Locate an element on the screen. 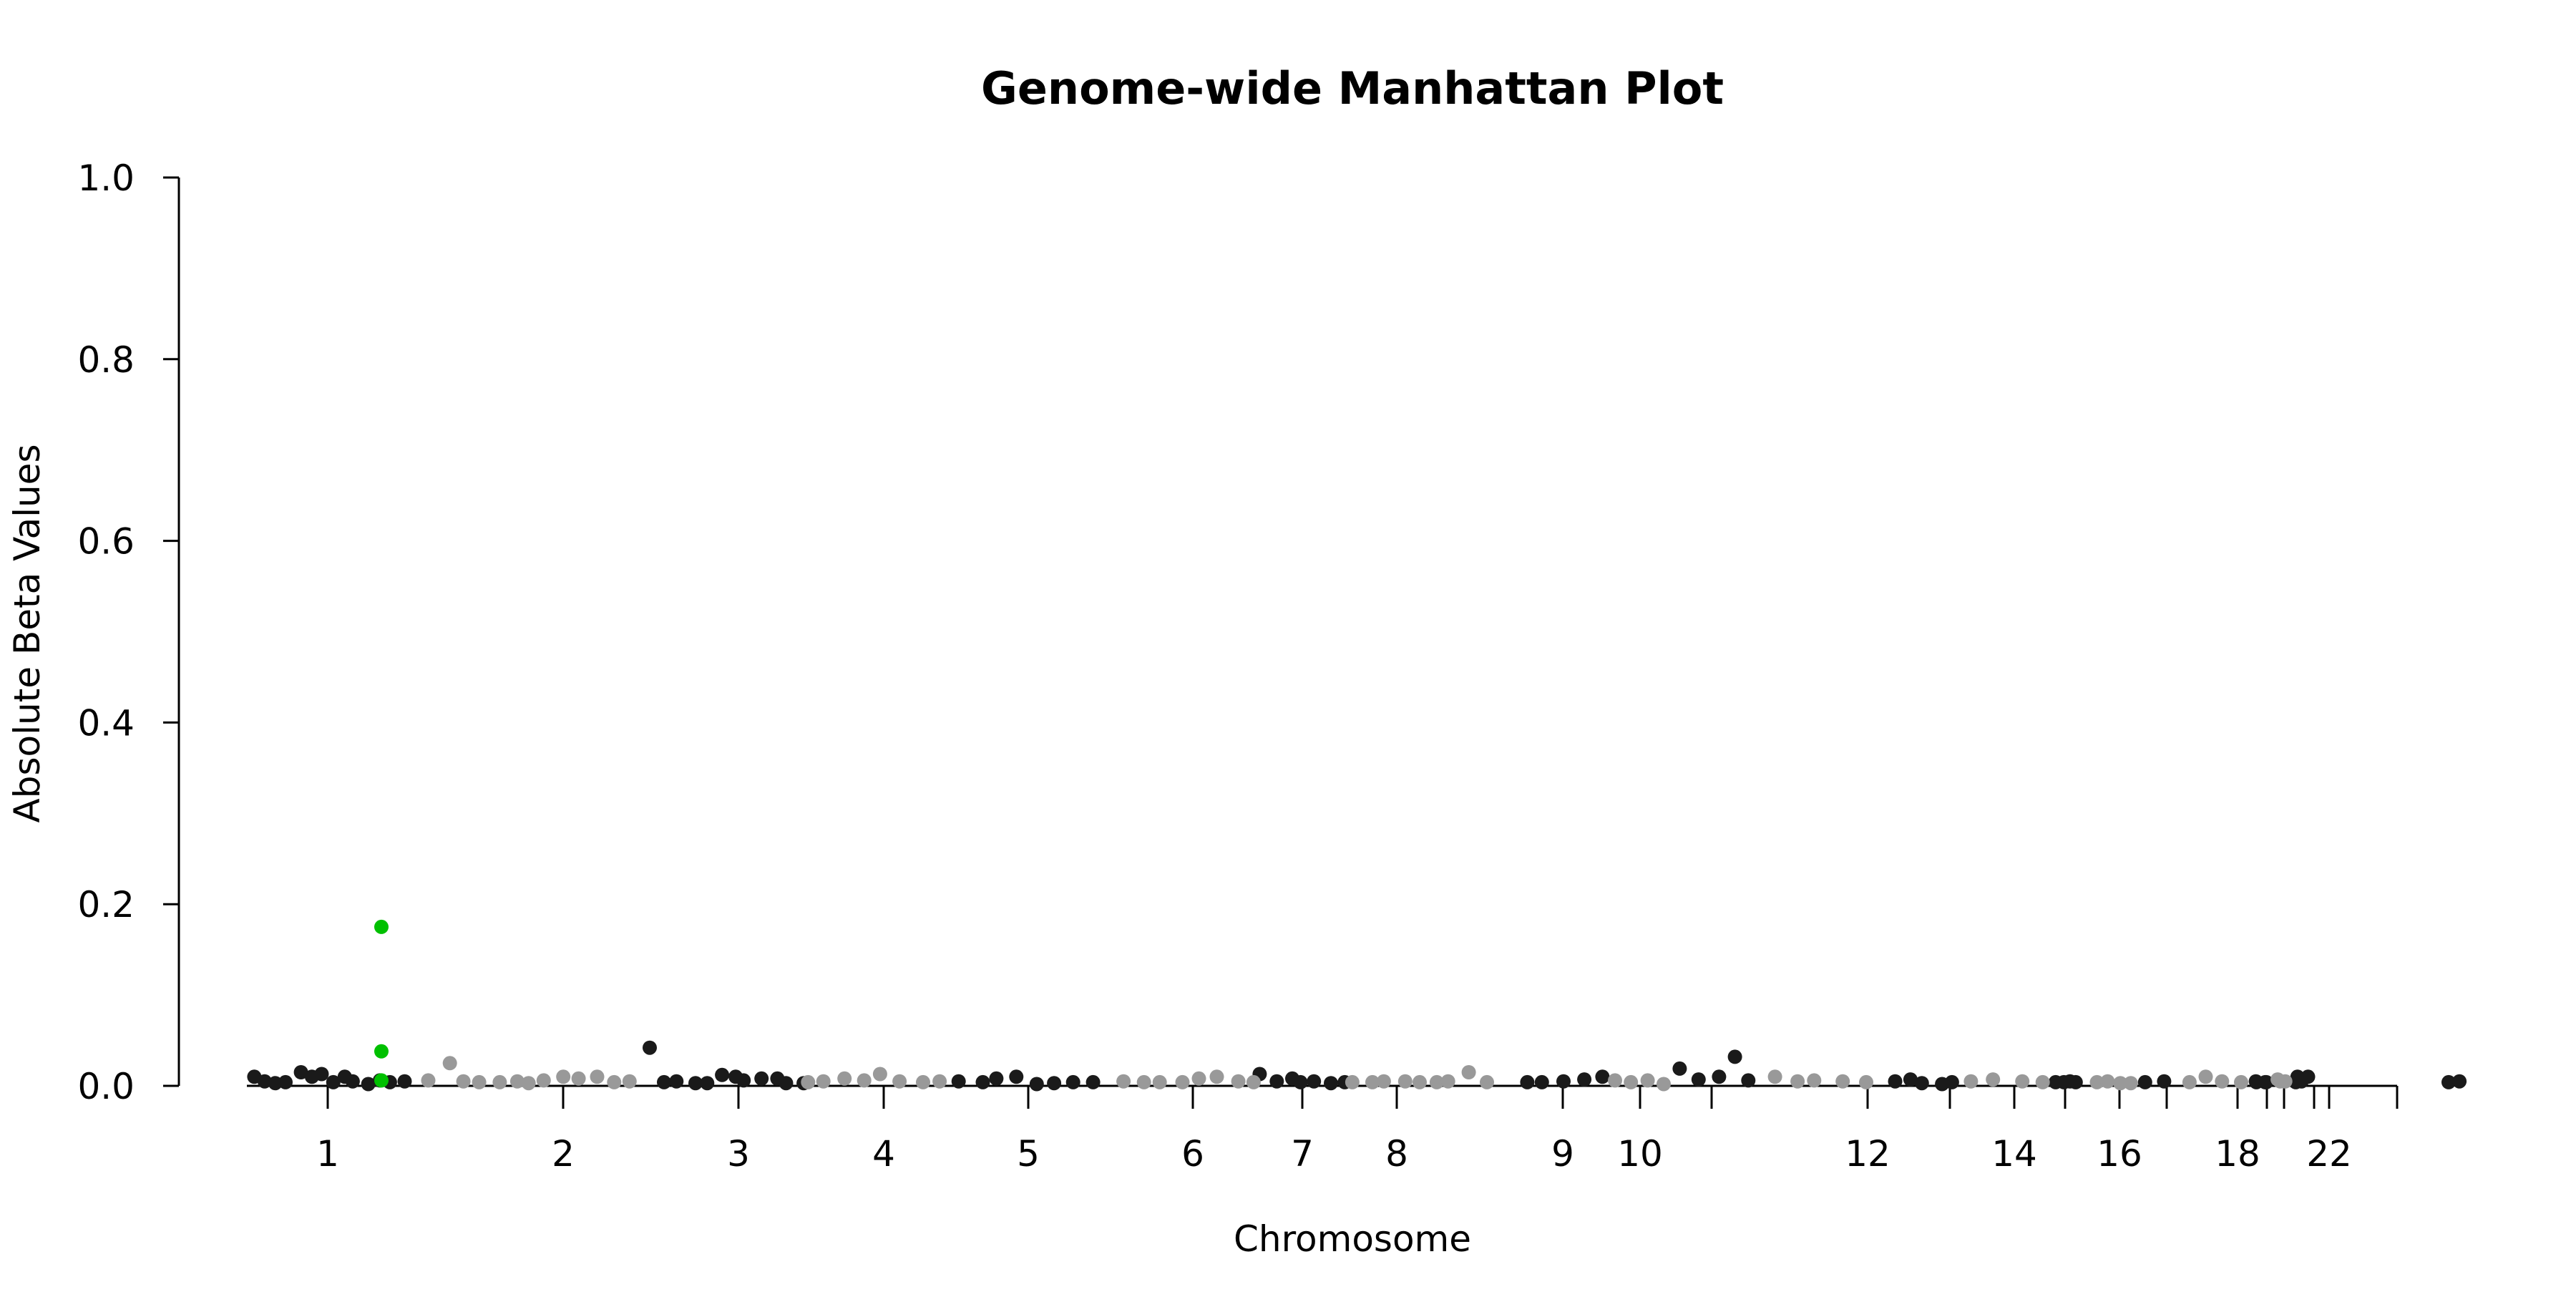  x-tick-label: 14 is located at coordinates (2014, 1154).